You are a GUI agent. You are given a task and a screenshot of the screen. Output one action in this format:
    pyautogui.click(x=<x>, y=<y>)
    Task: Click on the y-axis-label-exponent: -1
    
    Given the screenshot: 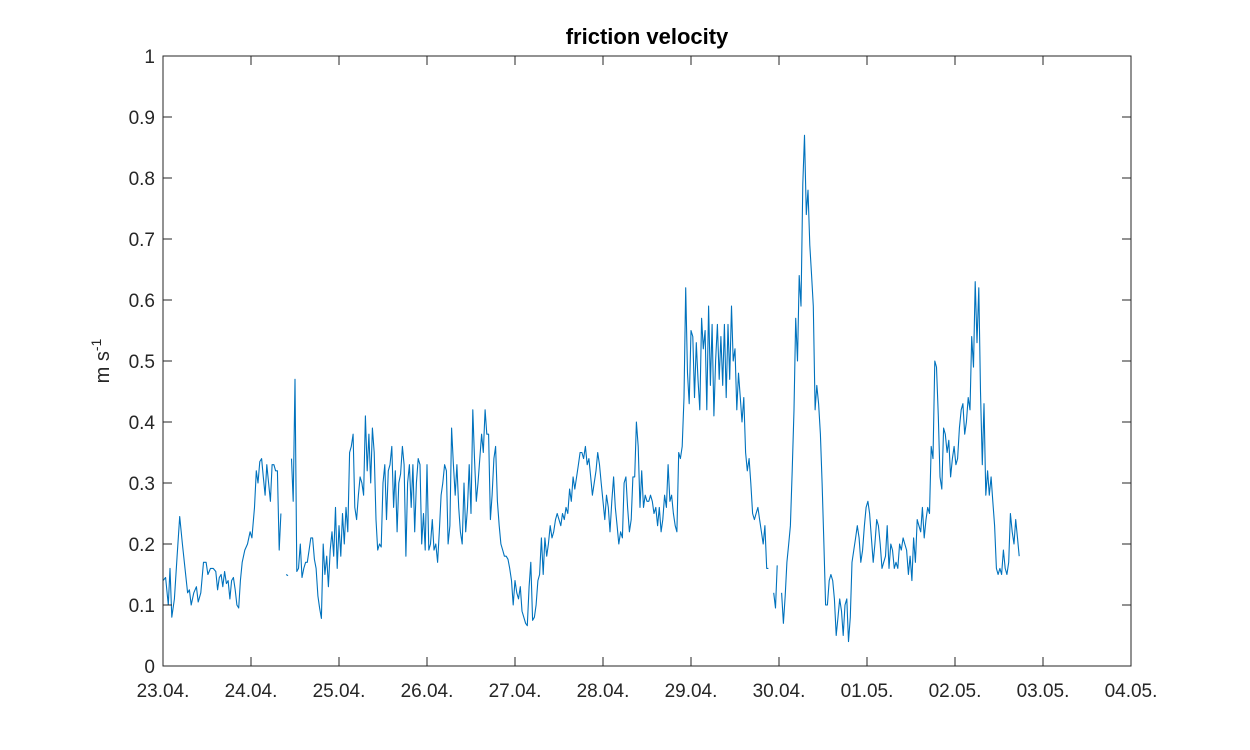 What is the action you would take?
    pyautogui.click(x=96, y=344)
    